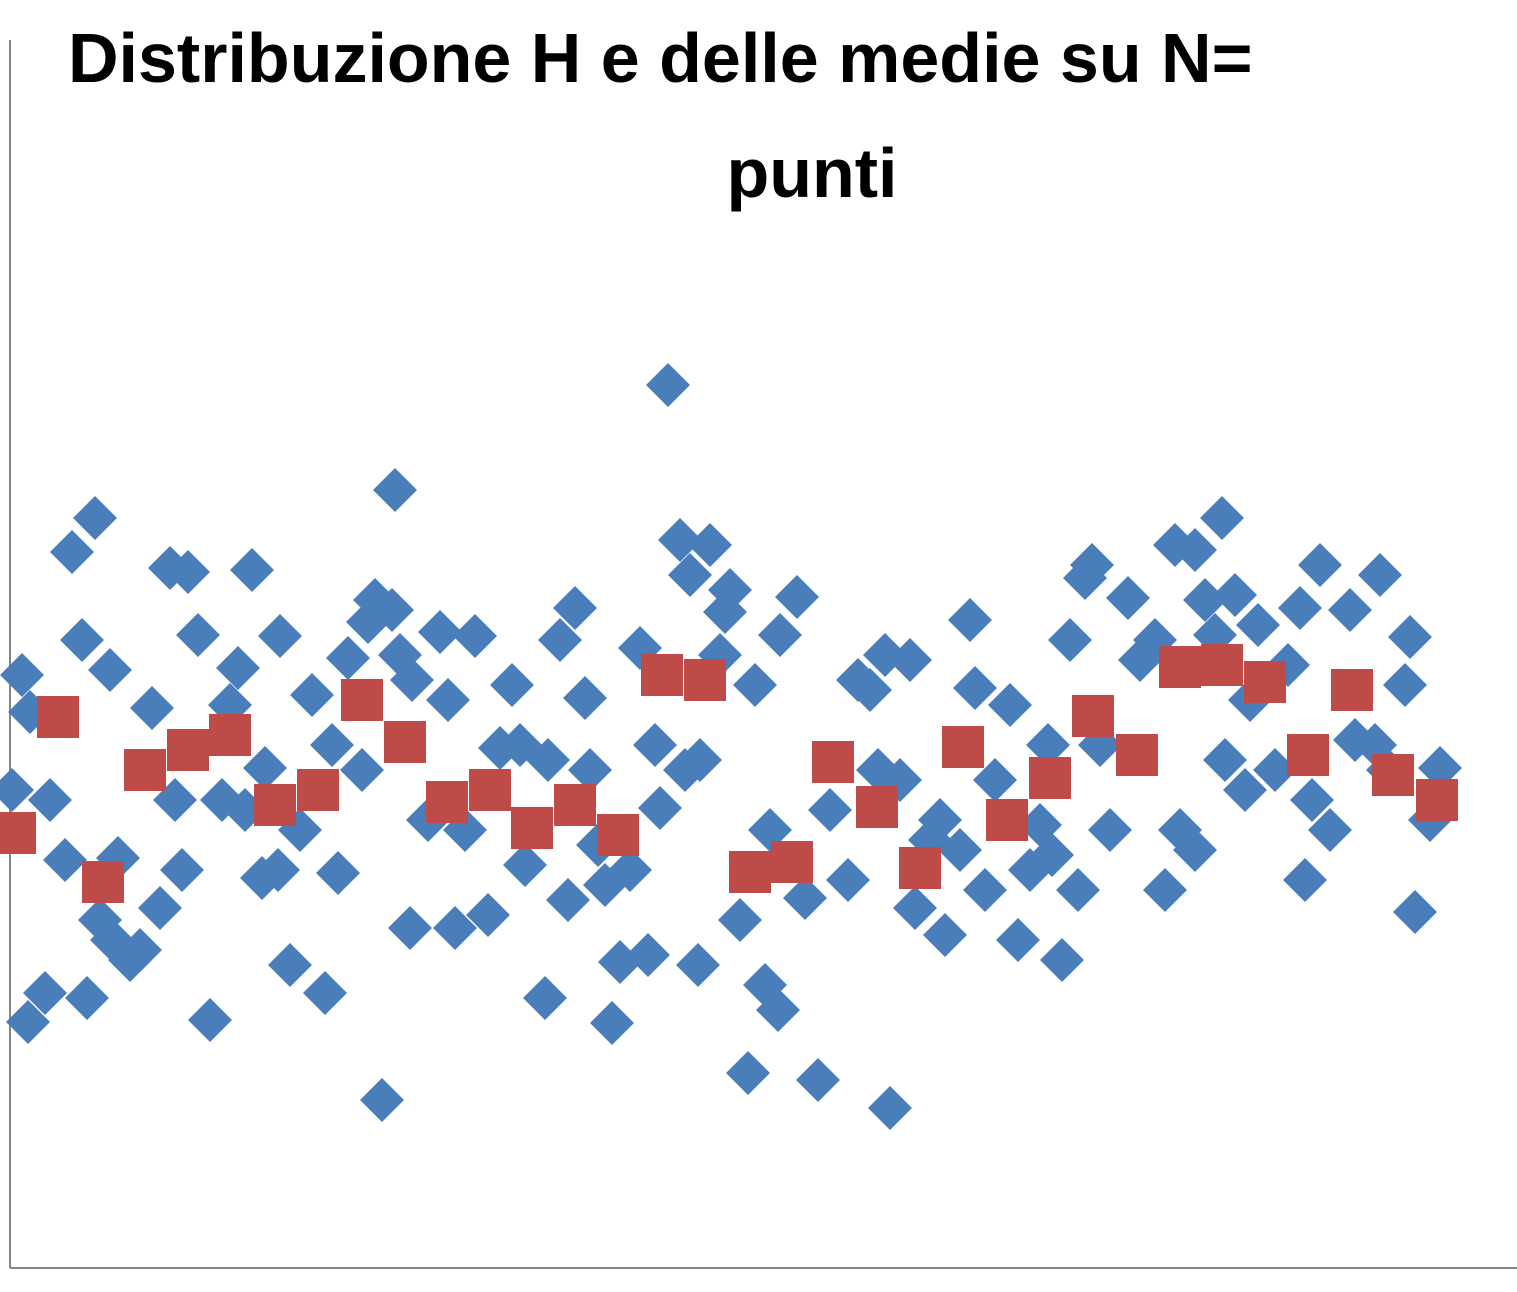 The height and width of the screenshot is (1292, 1517). I want to click on chart-title: Distribuzione H e delle medie su N=, so click(660, 58).